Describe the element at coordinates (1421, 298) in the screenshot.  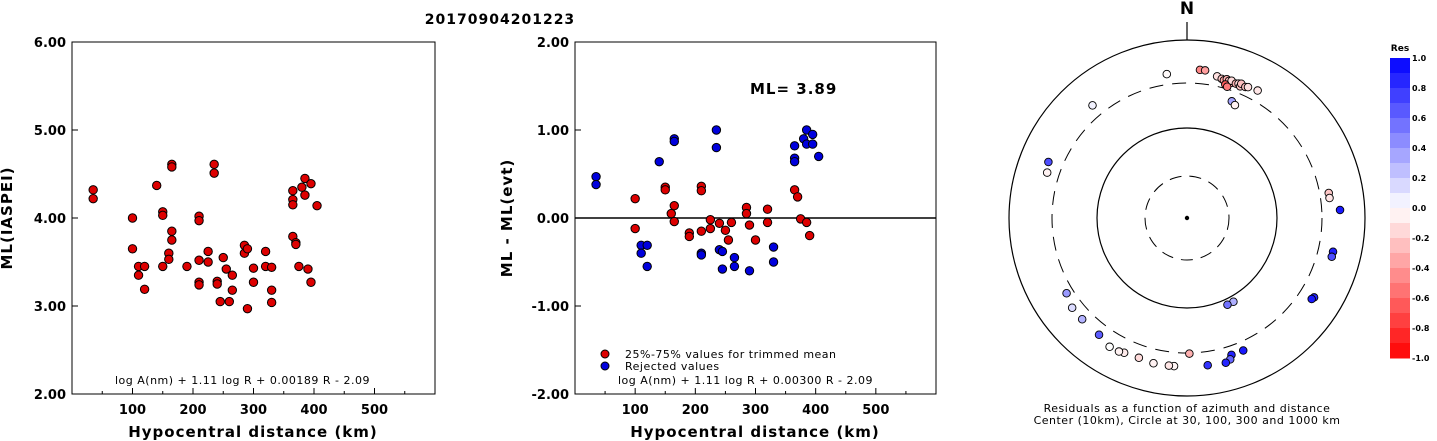
I see `colorbar-tick-label: -0.6` at that location.